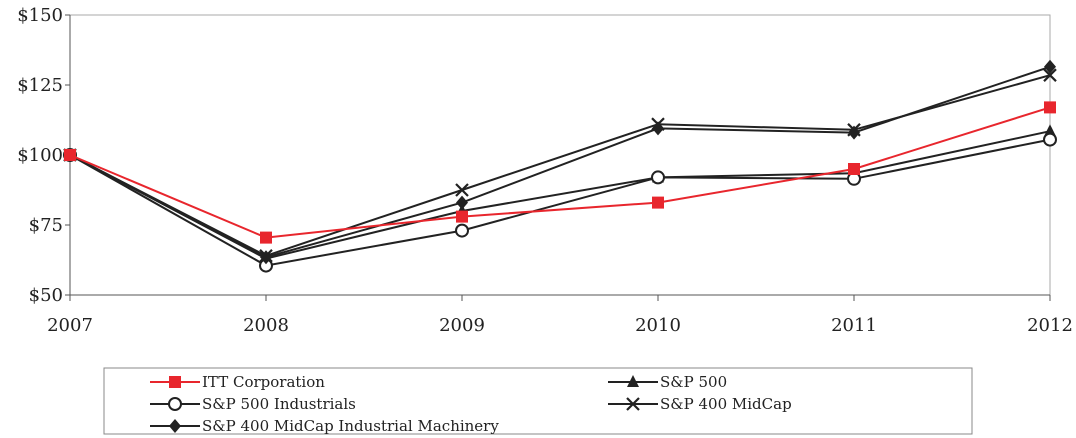  What do you see at coordinates (726, 404) in the screenshot?
I see `legend-label: S&P 400 MidCap` at bounding box center [726, 404].